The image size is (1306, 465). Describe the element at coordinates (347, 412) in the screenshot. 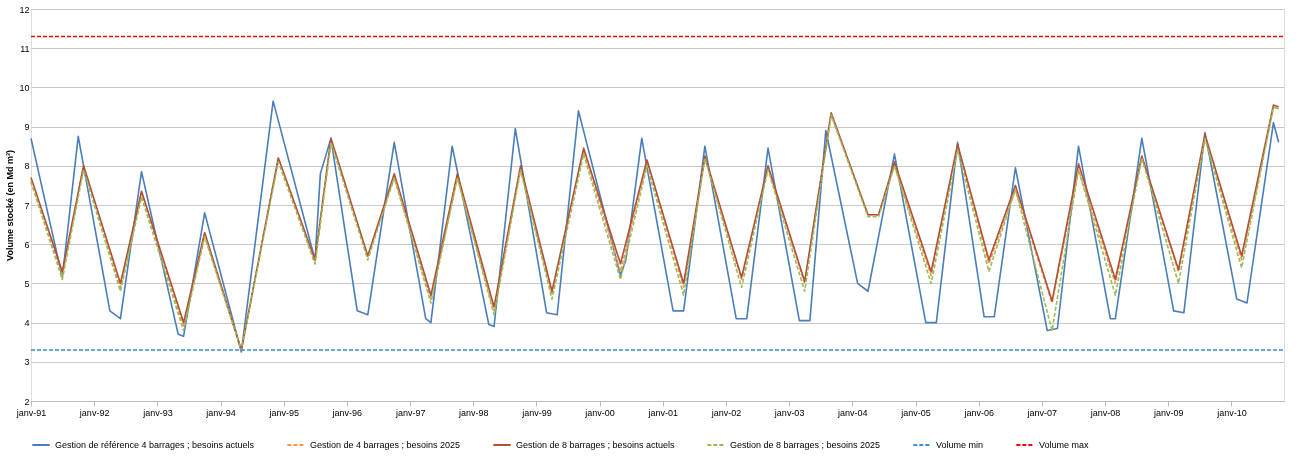

I see `x-tick-label: janv-96` at that location.